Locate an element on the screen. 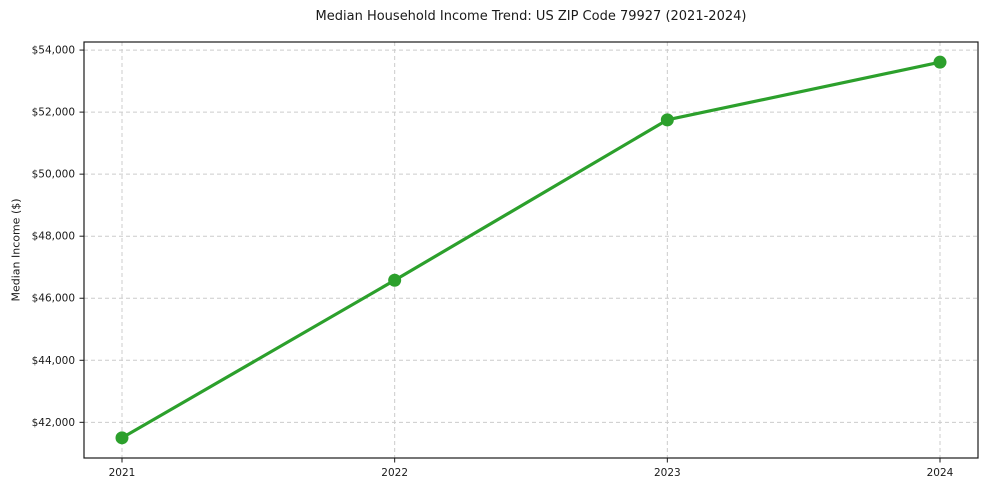  x-tick-label: 2022 is located at coordinates (394, 473).